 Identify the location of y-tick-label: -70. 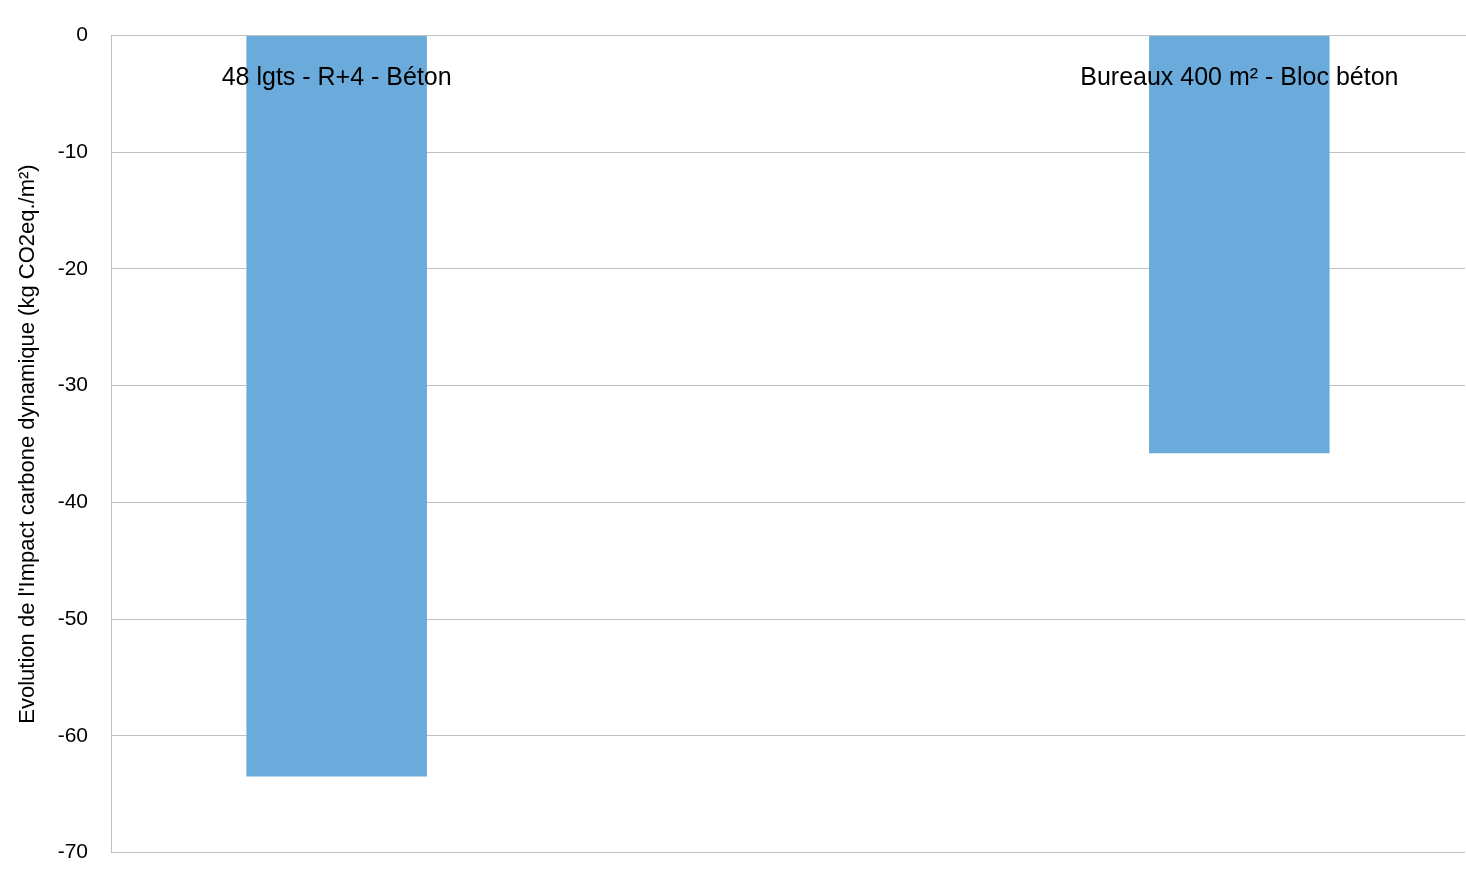
(72, 851).